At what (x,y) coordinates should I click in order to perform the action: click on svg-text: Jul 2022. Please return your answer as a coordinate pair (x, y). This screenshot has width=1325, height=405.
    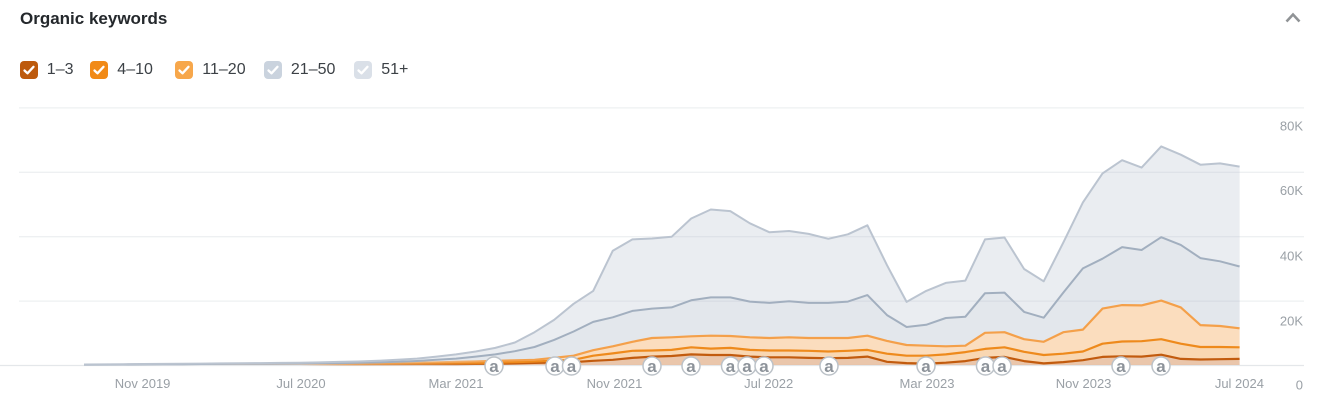
    Looking at the image, I should click on (768, 383).